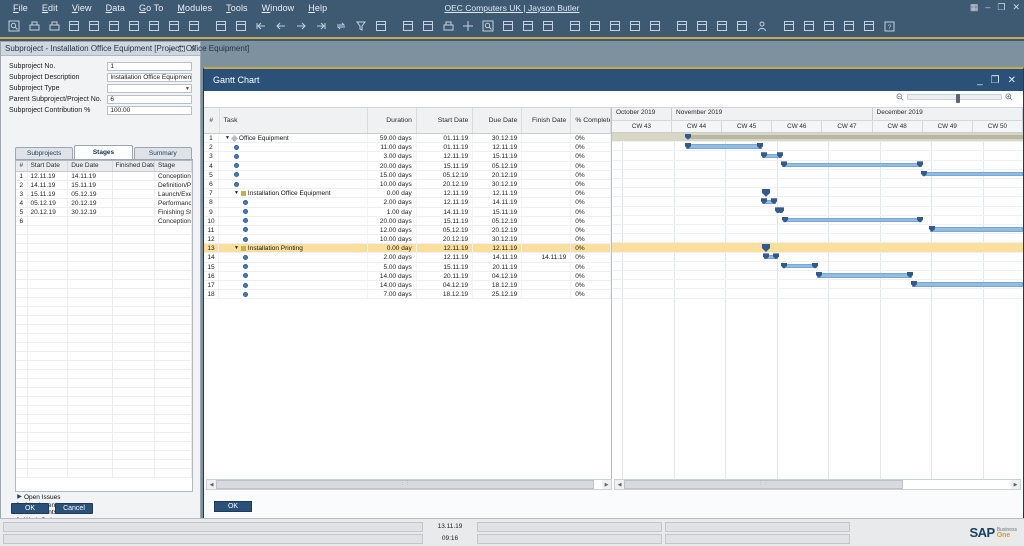 The height and width of the screenshot is (546, 1024). Describe the element at coordinates (321, 26) in the screenshot. I see `last-record-icon` at that location.